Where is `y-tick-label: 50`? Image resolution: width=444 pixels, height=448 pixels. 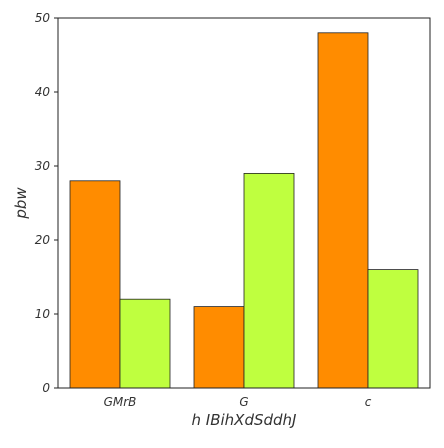
y-tick-label: 50 is located at coordinates (43, 18).